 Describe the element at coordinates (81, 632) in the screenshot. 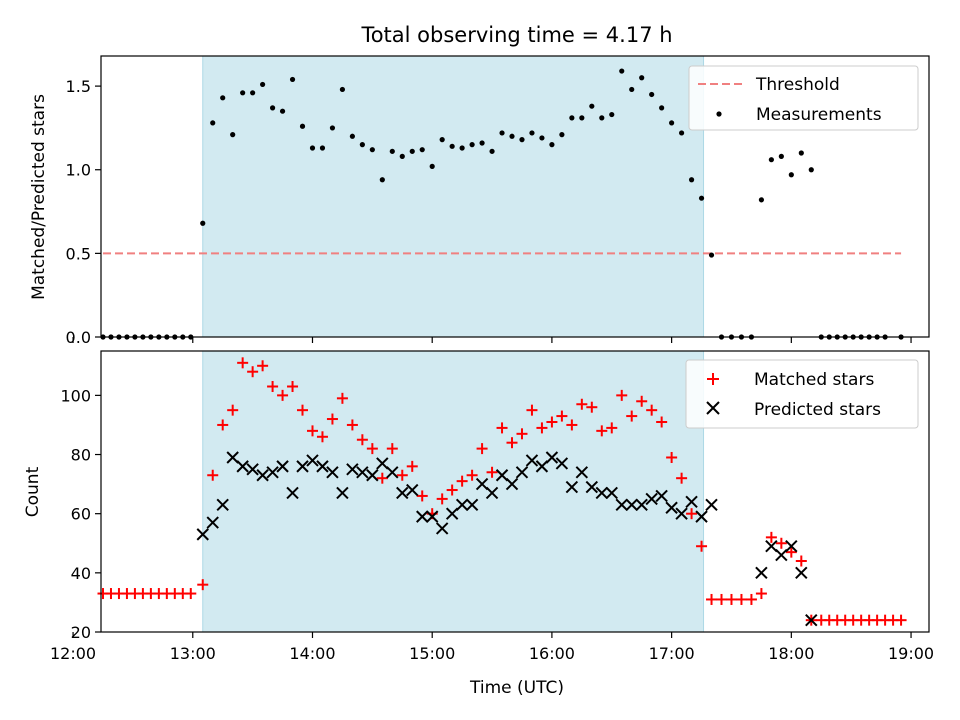

I see `y-tick-label: 20` at that location.